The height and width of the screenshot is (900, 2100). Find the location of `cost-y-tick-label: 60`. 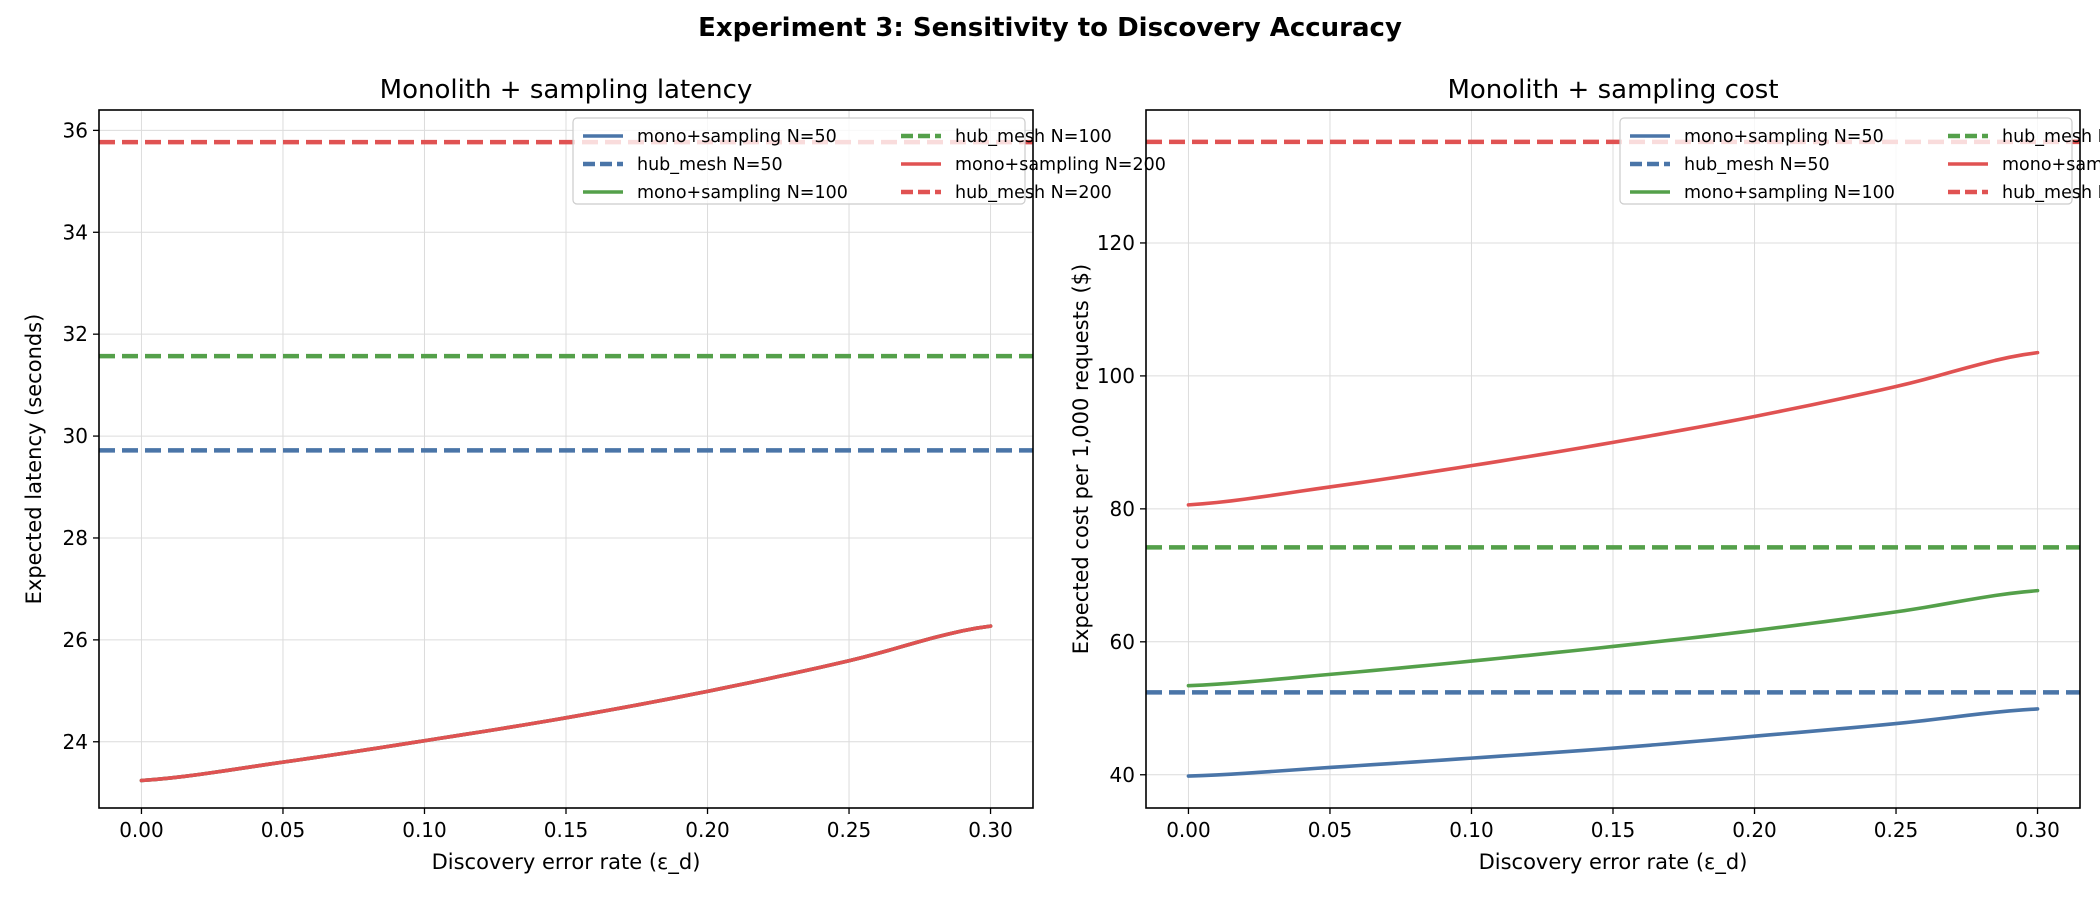

cost-y-tick-label: 60 is located at coordinates (1122, 642).